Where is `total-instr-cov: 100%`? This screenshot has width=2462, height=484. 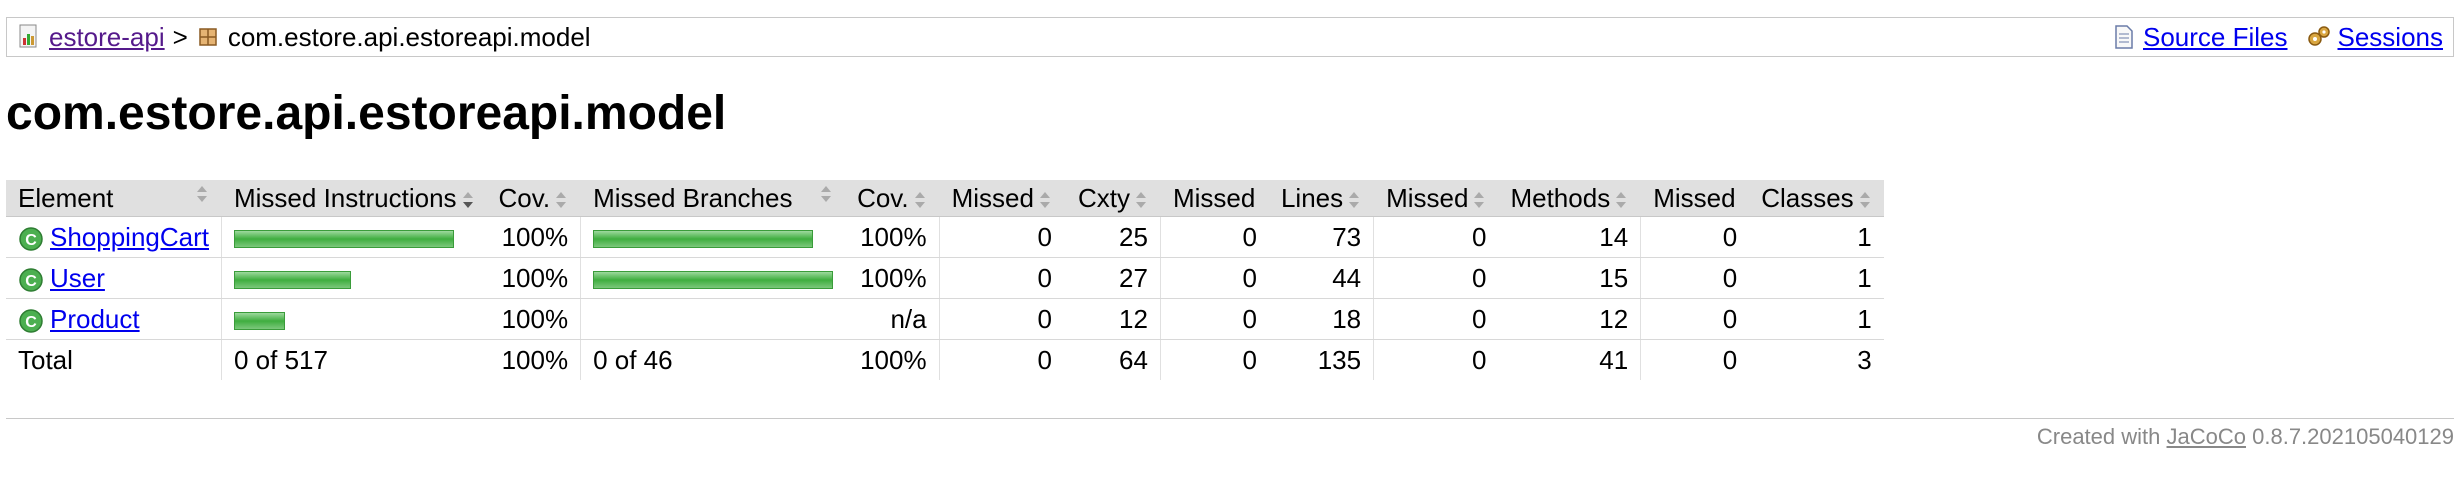 total-instr-cov: 100% is located at coordinates (535, 359).